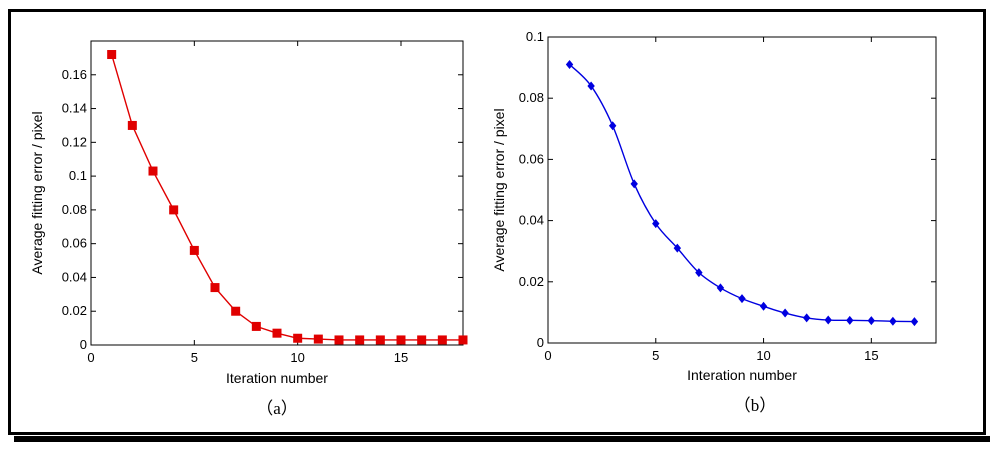  Describe the element at coordinates (74, 141) in the screenshot. I see `y-tick-label: 0.12` at that location.